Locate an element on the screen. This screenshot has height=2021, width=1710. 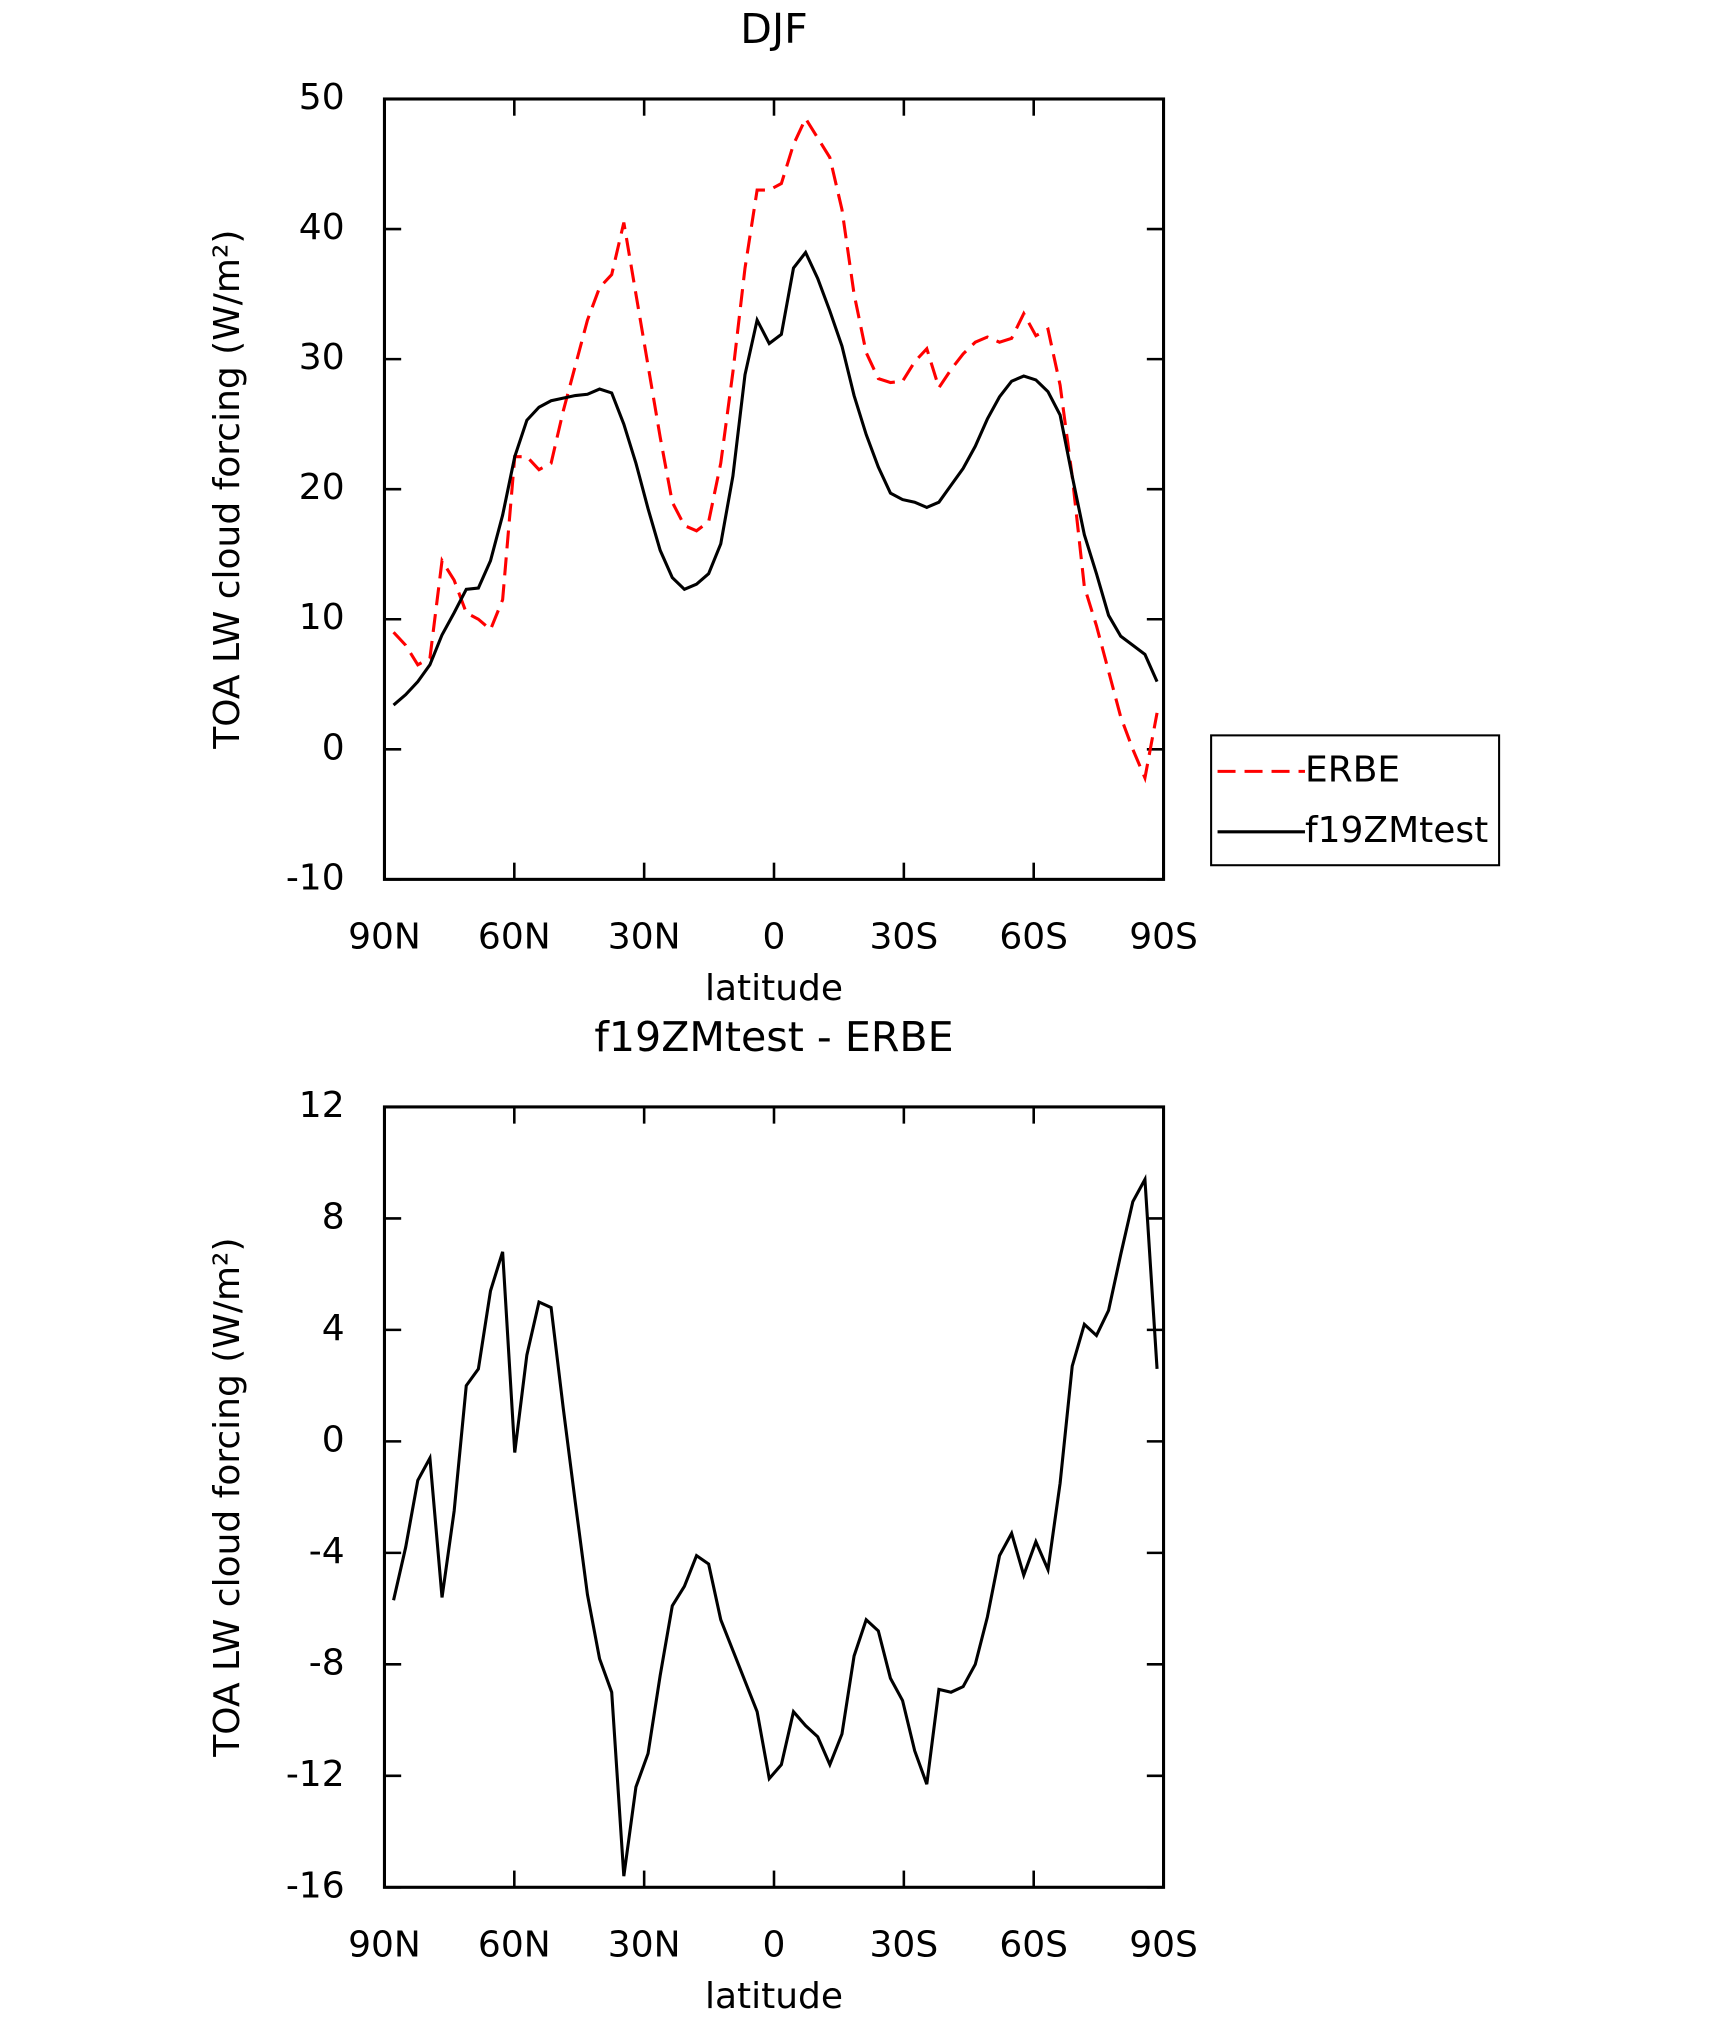
y-tick-label: -4 is located at coordinates (327, 1551).